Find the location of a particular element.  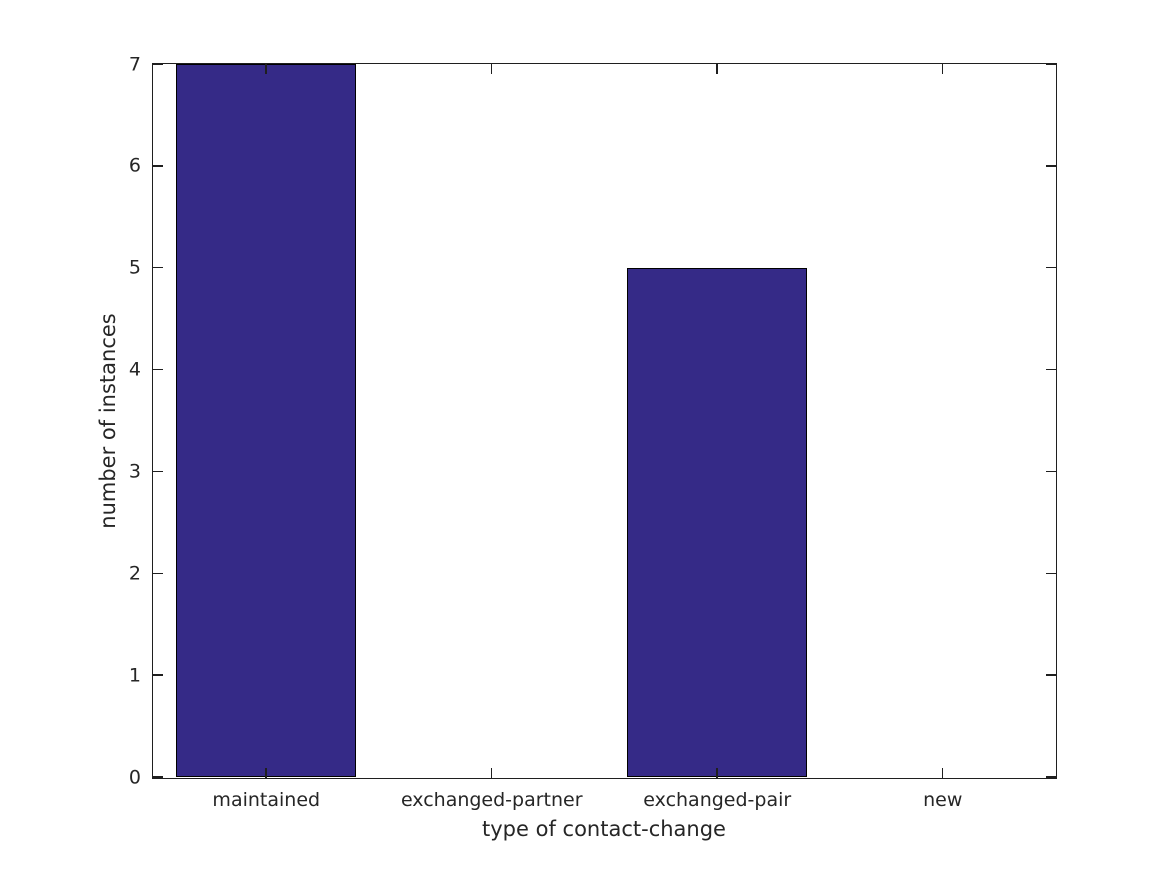

y-tick-label: 5 is located at coordinates (134, 267).